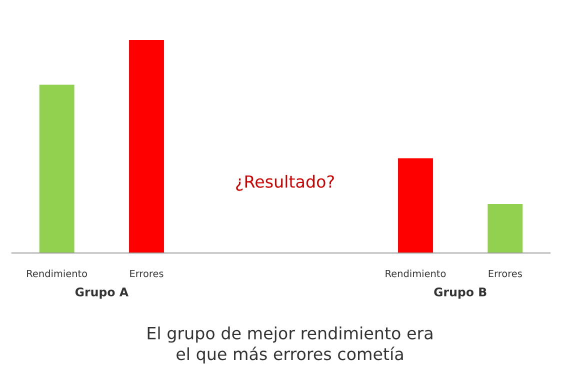  Describe the element at coordinates (285, 182) in the screenshot. I see `annotation: ¿Resultado?` at that location.